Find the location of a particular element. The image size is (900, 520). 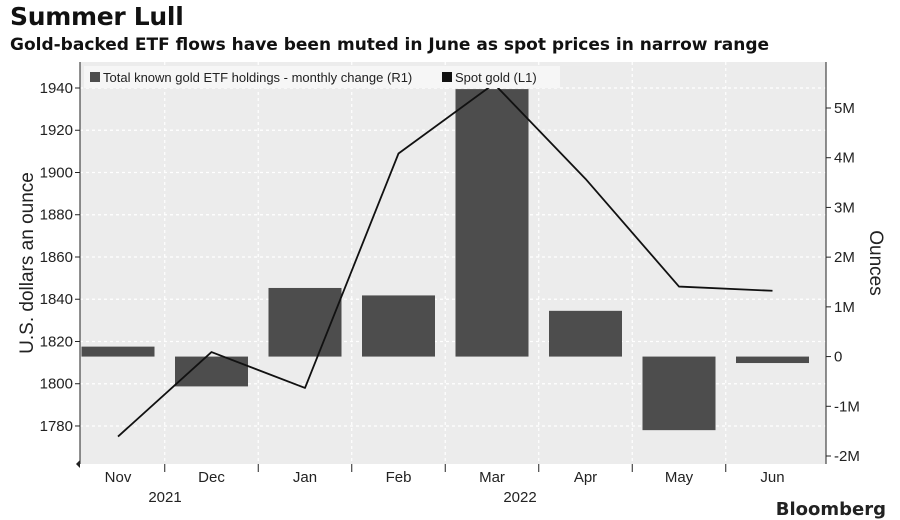

y-left-tick-label: 1900 is located at coordinates (56, 172).